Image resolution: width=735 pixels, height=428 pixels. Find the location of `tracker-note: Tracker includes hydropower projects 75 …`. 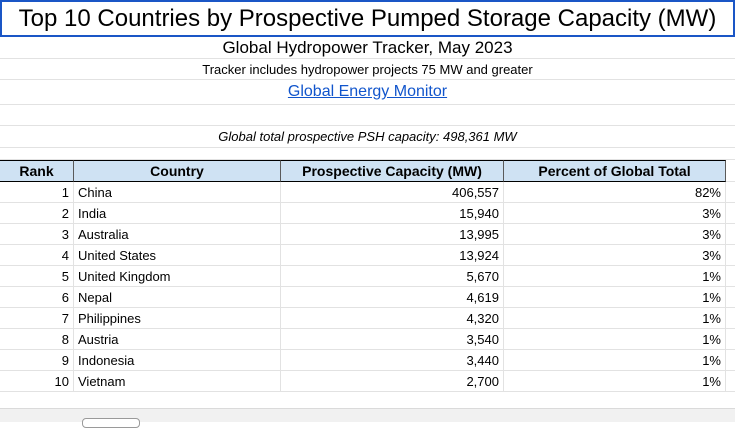

tracker-note: Tracker includes hydropower projects 75 … is located at coordinates (367, 69).